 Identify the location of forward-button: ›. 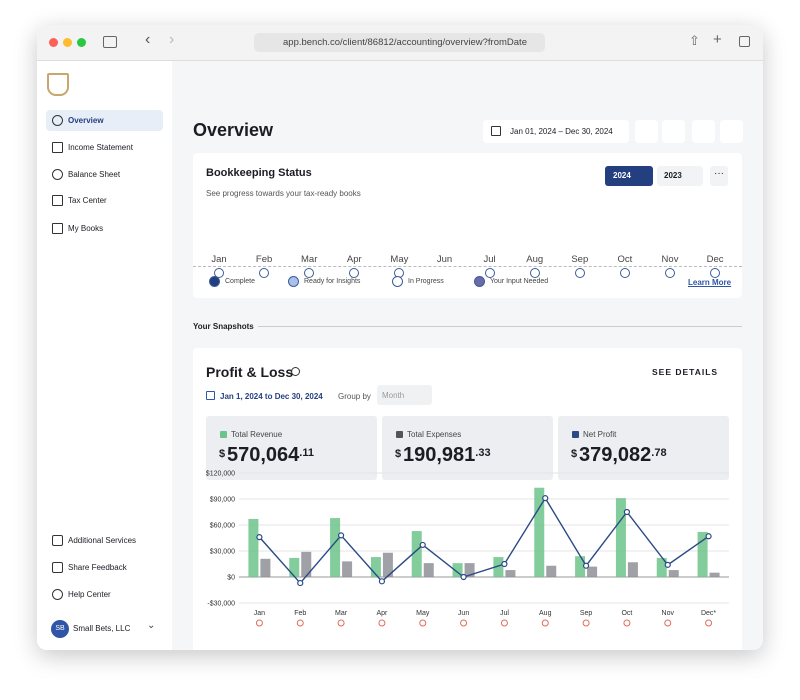
(172, 39).